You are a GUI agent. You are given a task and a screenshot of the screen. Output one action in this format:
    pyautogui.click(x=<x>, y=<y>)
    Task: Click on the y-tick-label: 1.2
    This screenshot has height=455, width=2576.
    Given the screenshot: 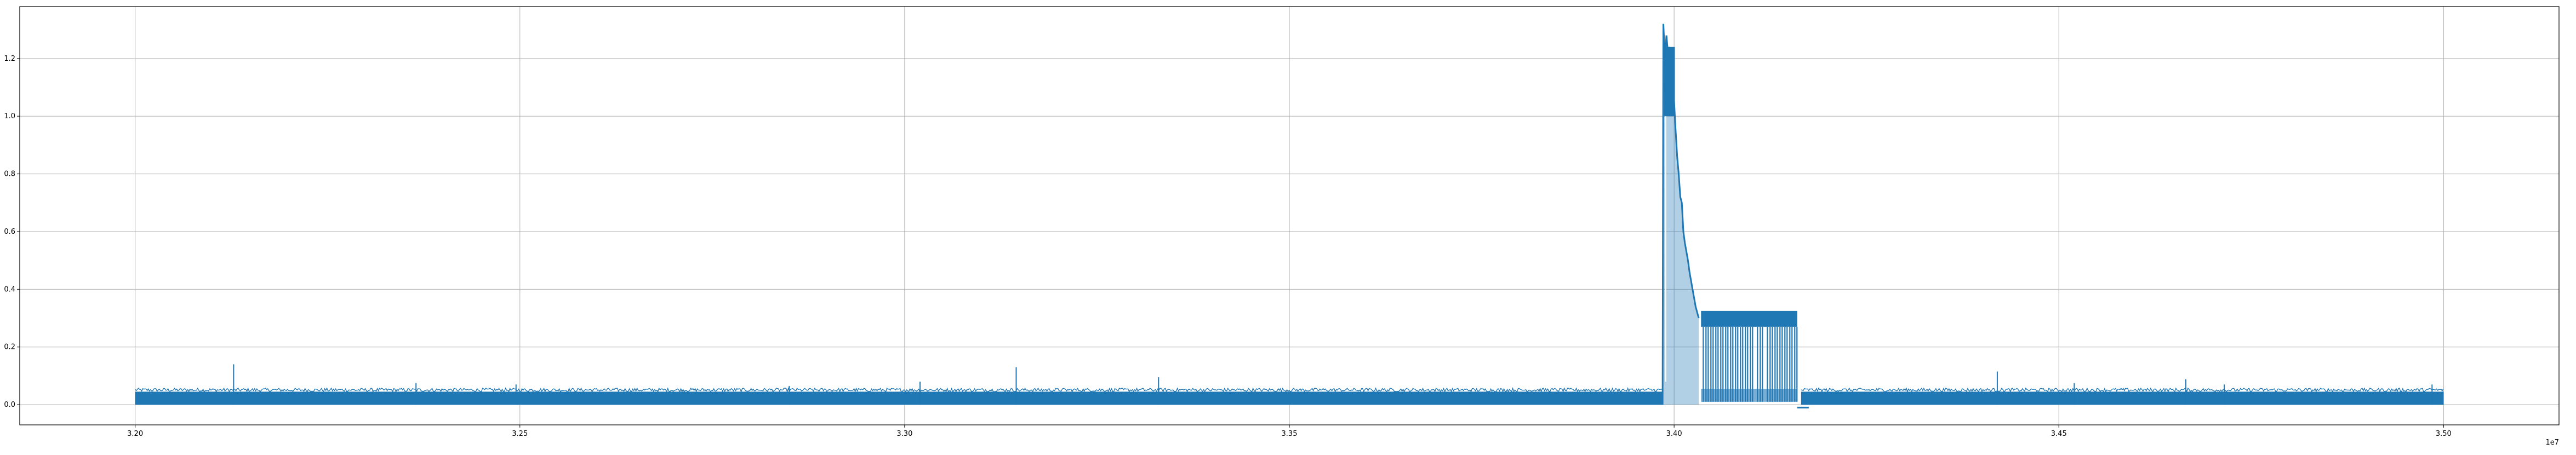 What is the action you would take?
    pyautogui.click(x=9, y=59)
    